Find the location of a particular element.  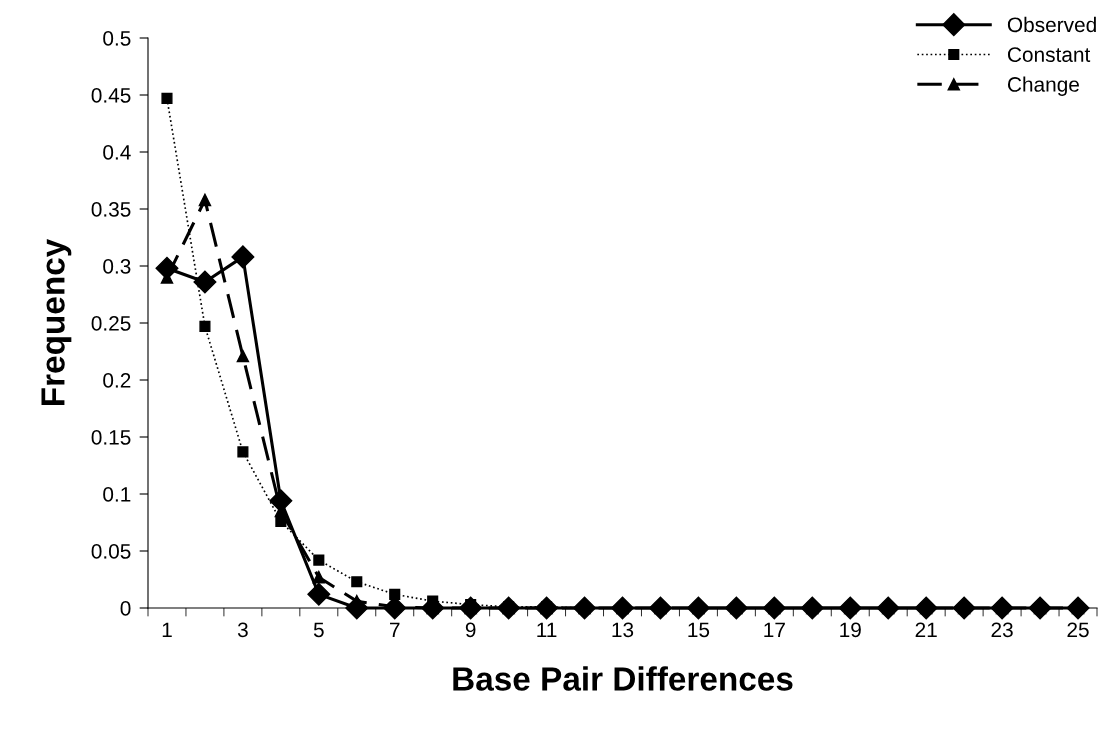

x-tick-label: 13 is located at coordinates (623, 630).